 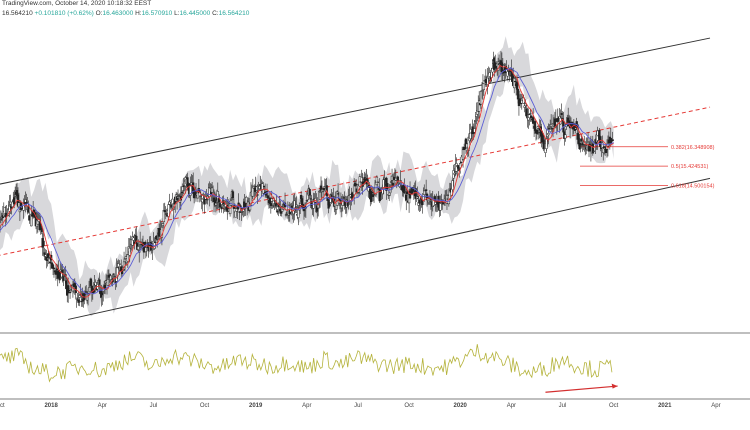 I want to click on time-axis-label: Jul, so click(x=563, y=406).